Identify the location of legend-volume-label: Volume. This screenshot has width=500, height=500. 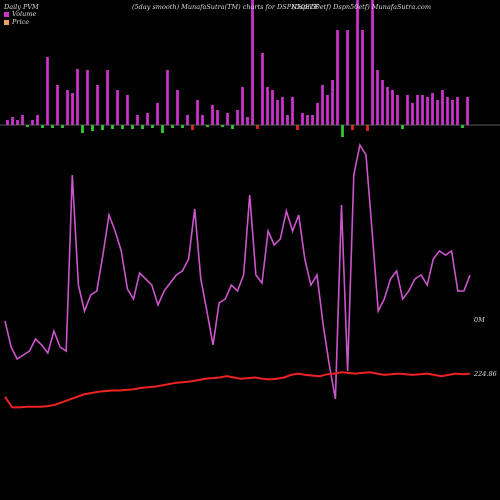
(24, 14).